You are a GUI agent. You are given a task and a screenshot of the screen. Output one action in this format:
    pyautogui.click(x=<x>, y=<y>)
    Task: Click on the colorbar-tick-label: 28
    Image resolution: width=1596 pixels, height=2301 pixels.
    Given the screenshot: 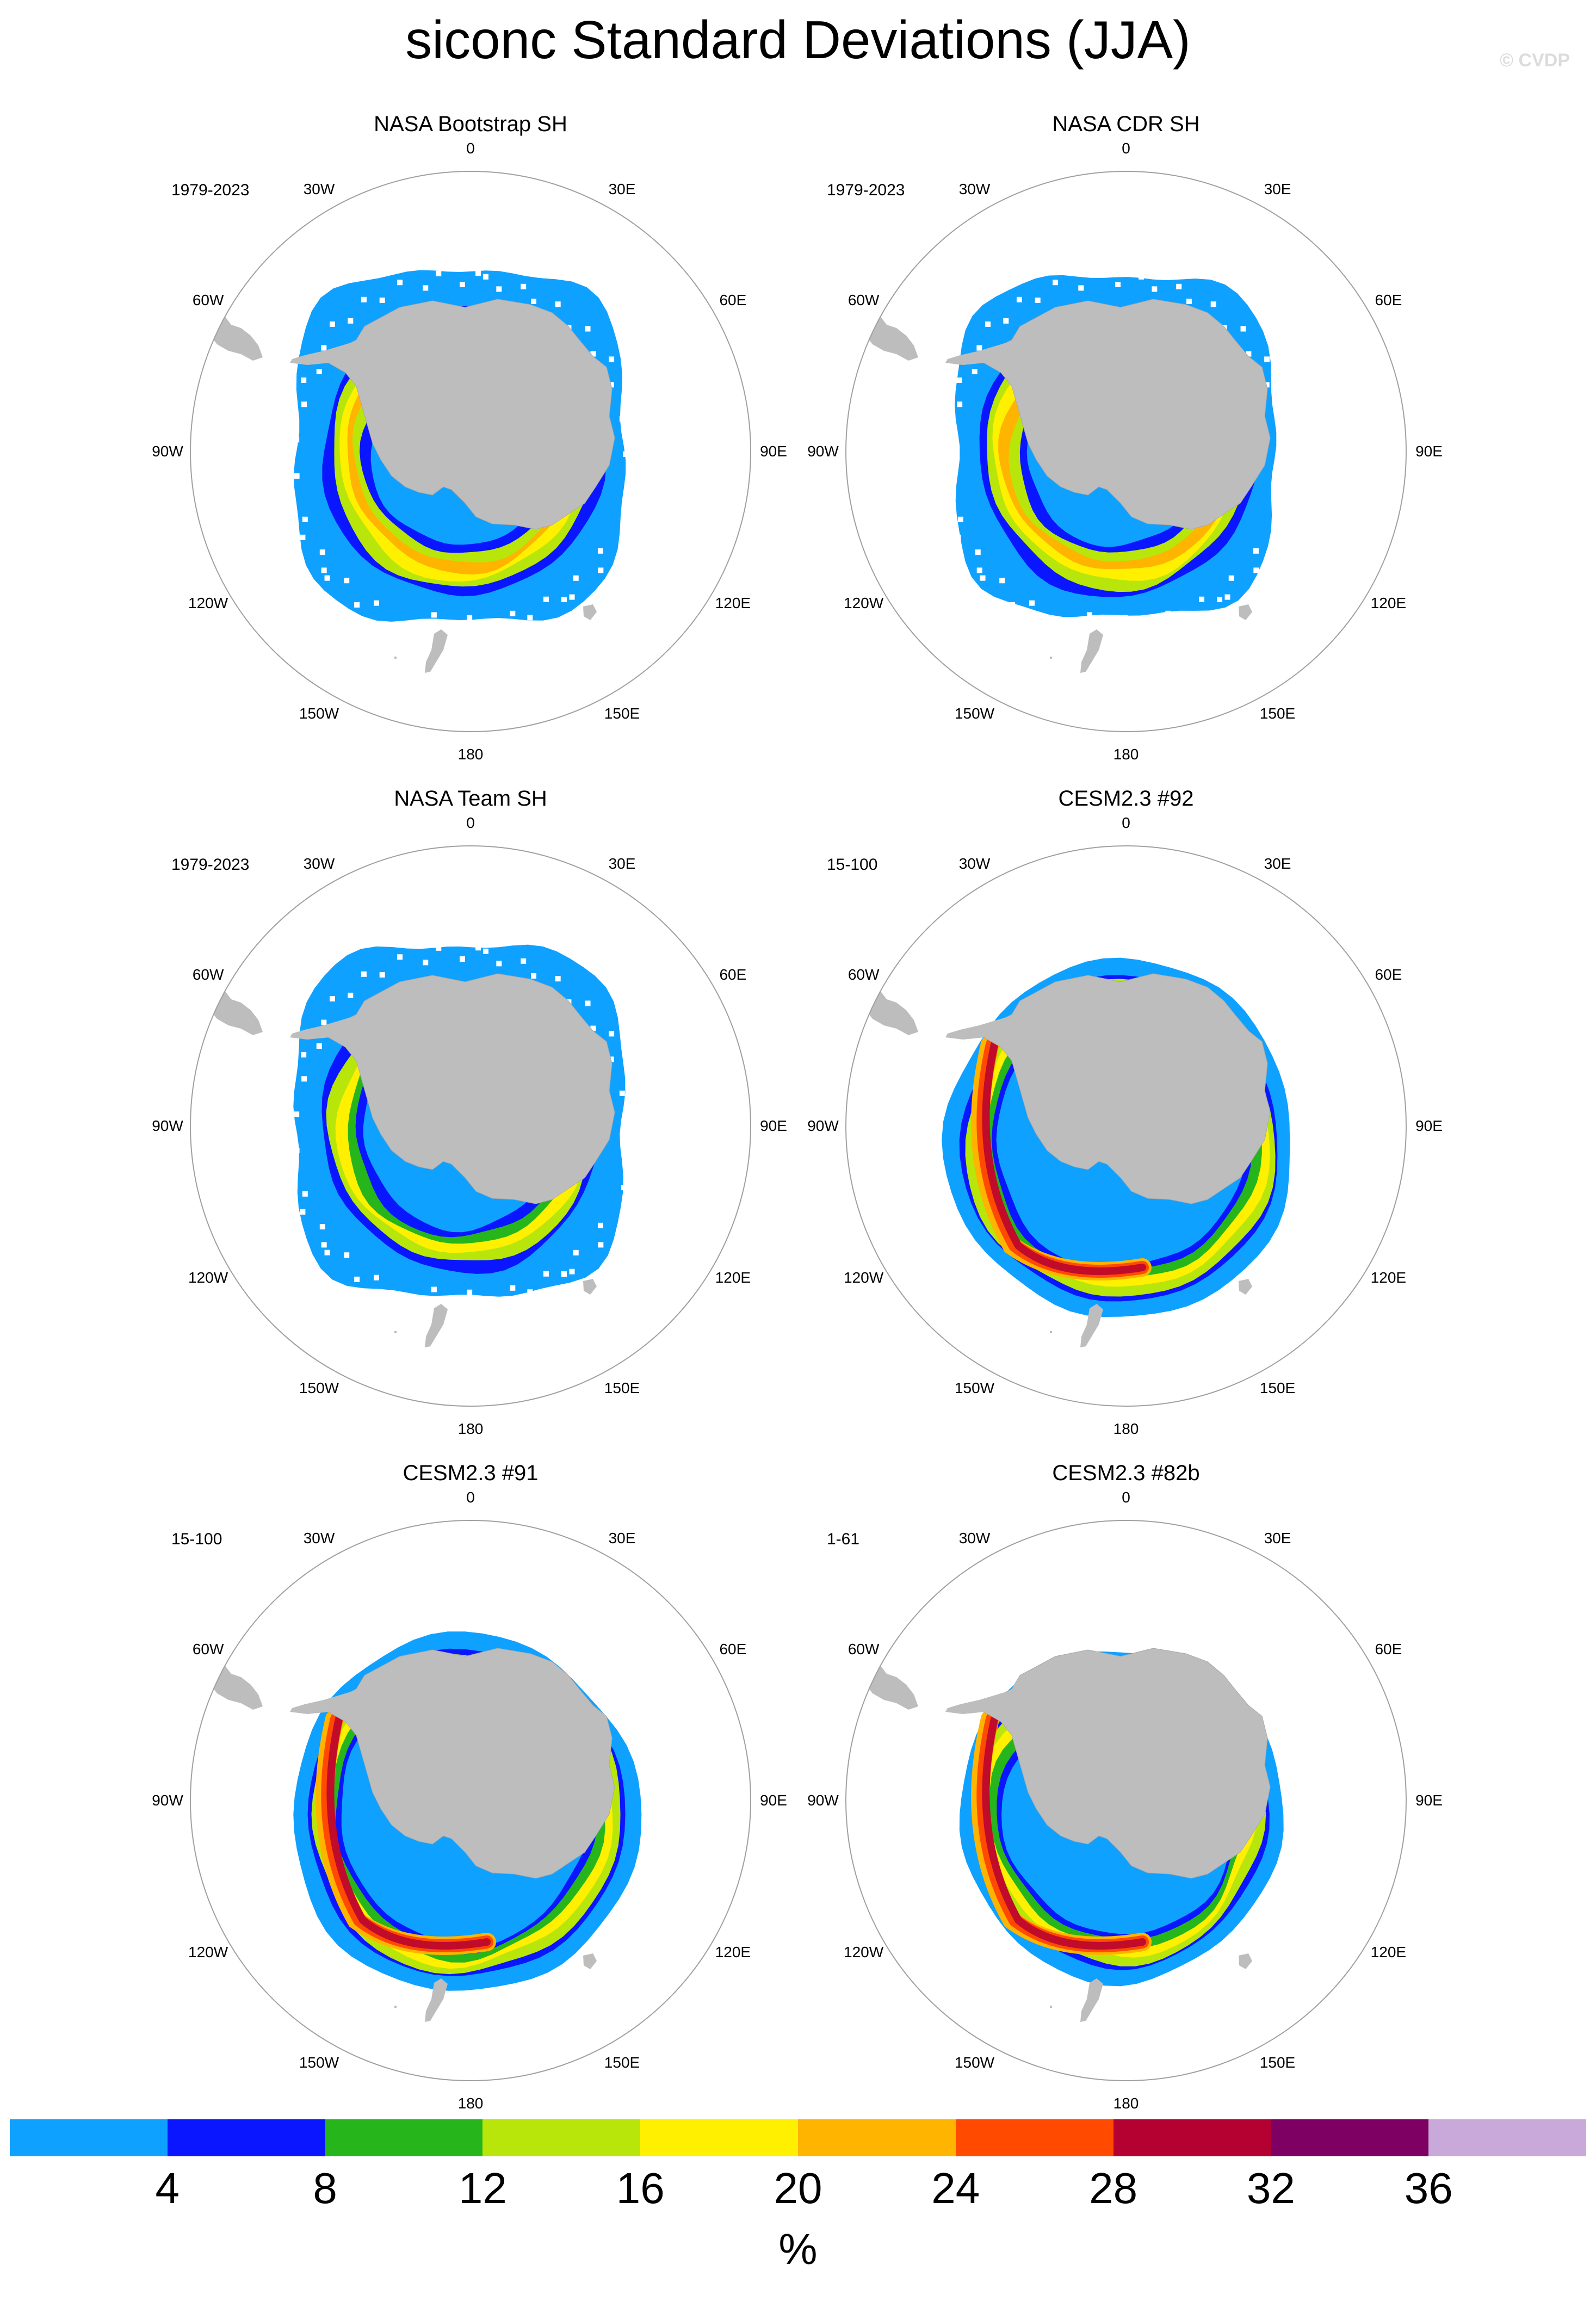 What is the action you would take?
    pyautogui.click(x=1113, y=2188)
    